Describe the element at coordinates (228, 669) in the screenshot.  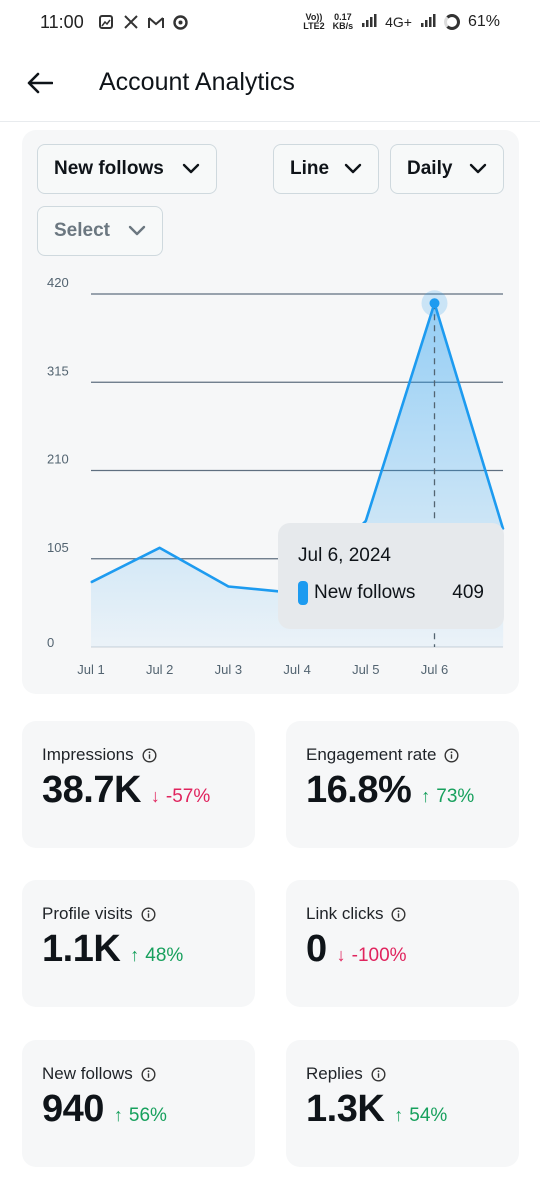
I see `x-tick-label: Jul 3` at that location.